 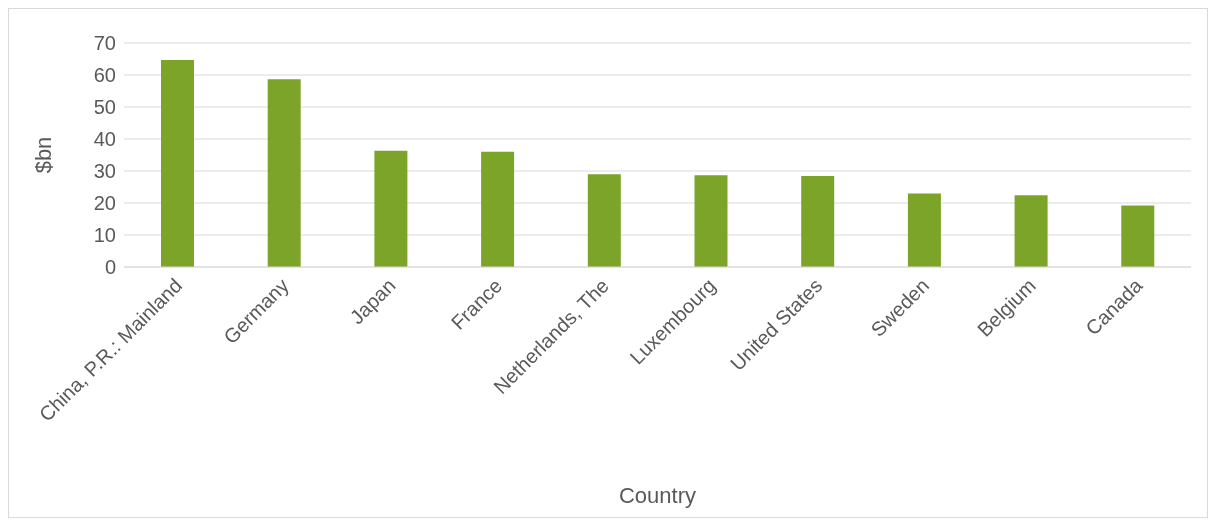 I want to click on y-tick-label: 0, so click(x=110, y=267).